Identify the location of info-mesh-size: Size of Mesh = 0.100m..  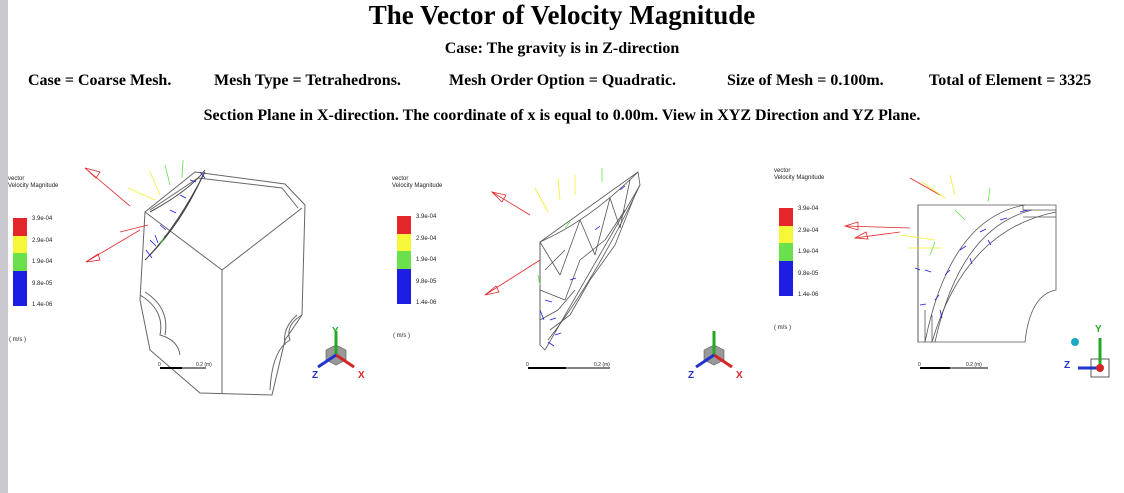
(805, 80).